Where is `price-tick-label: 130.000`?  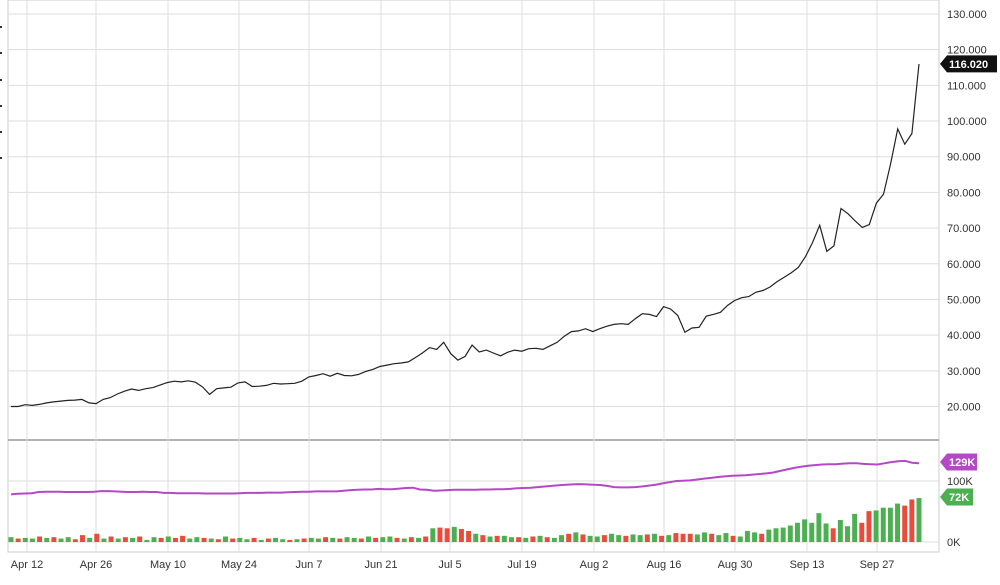 price-tick-label: 130.000 is located at coordinates (967, 15).